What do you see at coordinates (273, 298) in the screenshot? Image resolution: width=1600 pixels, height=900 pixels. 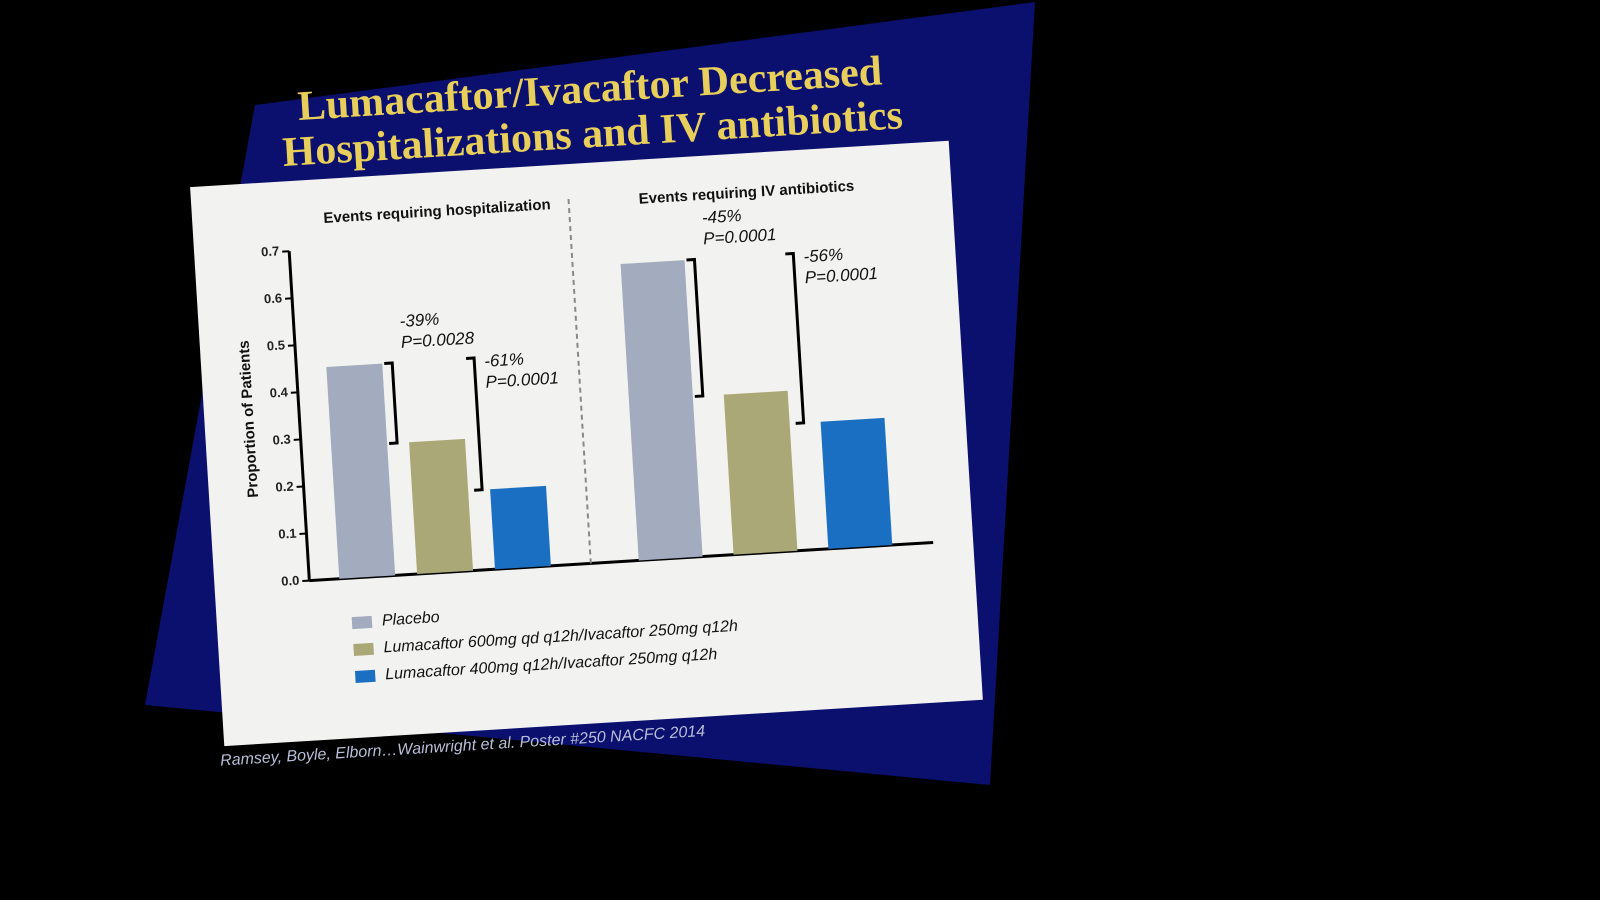 I see `y-tick-label: 0.6` at bounding box center [273, 298].